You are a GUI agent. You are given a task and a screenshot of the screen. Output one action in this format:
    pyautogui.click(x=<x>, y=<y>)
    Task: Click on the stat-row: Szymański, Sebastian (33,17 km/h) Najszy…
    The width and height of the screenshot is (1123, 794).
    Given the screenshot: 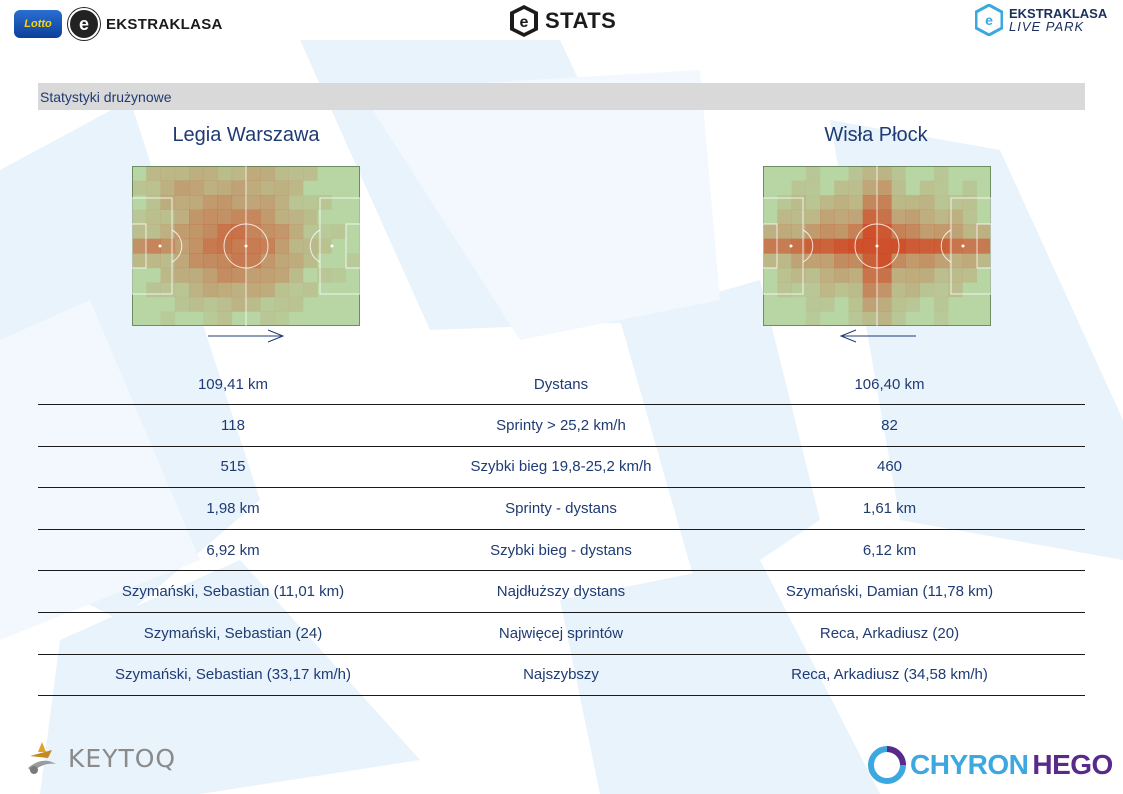 What is the action you would take?
    pyautogui.click(x=561, y=676)
    